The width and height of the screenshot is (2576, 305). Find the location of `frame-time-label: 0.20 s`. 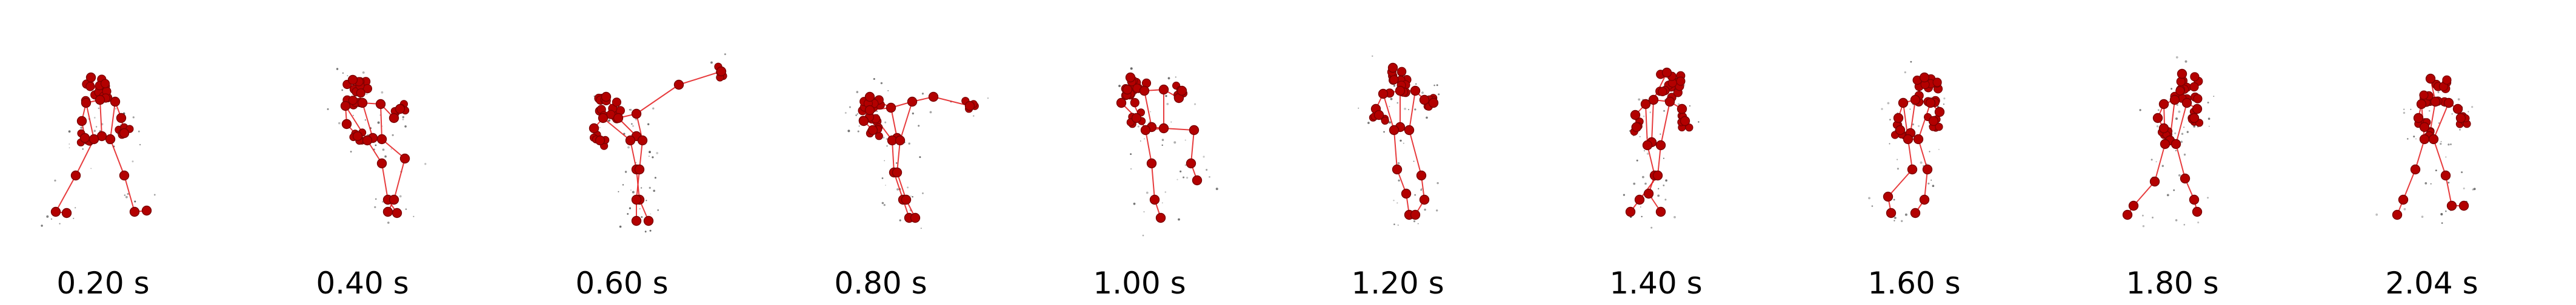

frame-time-label: 0.20 s is located at coordinates (103, 283).